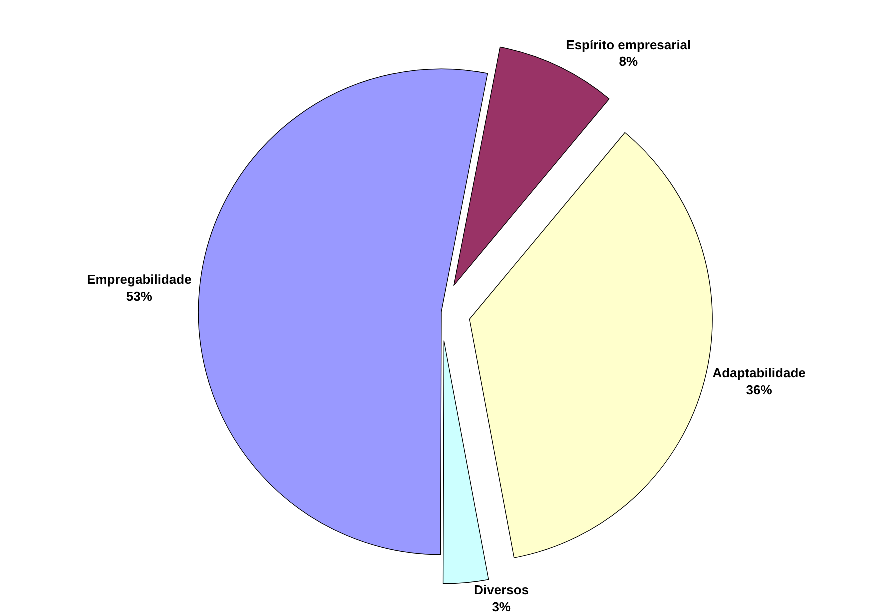 Image resolution: width=883 pixels, height=614 pixels. Describe the element at coordinates (502, 590) in the screenshot. I see `slice-label: Diversos` at that location.